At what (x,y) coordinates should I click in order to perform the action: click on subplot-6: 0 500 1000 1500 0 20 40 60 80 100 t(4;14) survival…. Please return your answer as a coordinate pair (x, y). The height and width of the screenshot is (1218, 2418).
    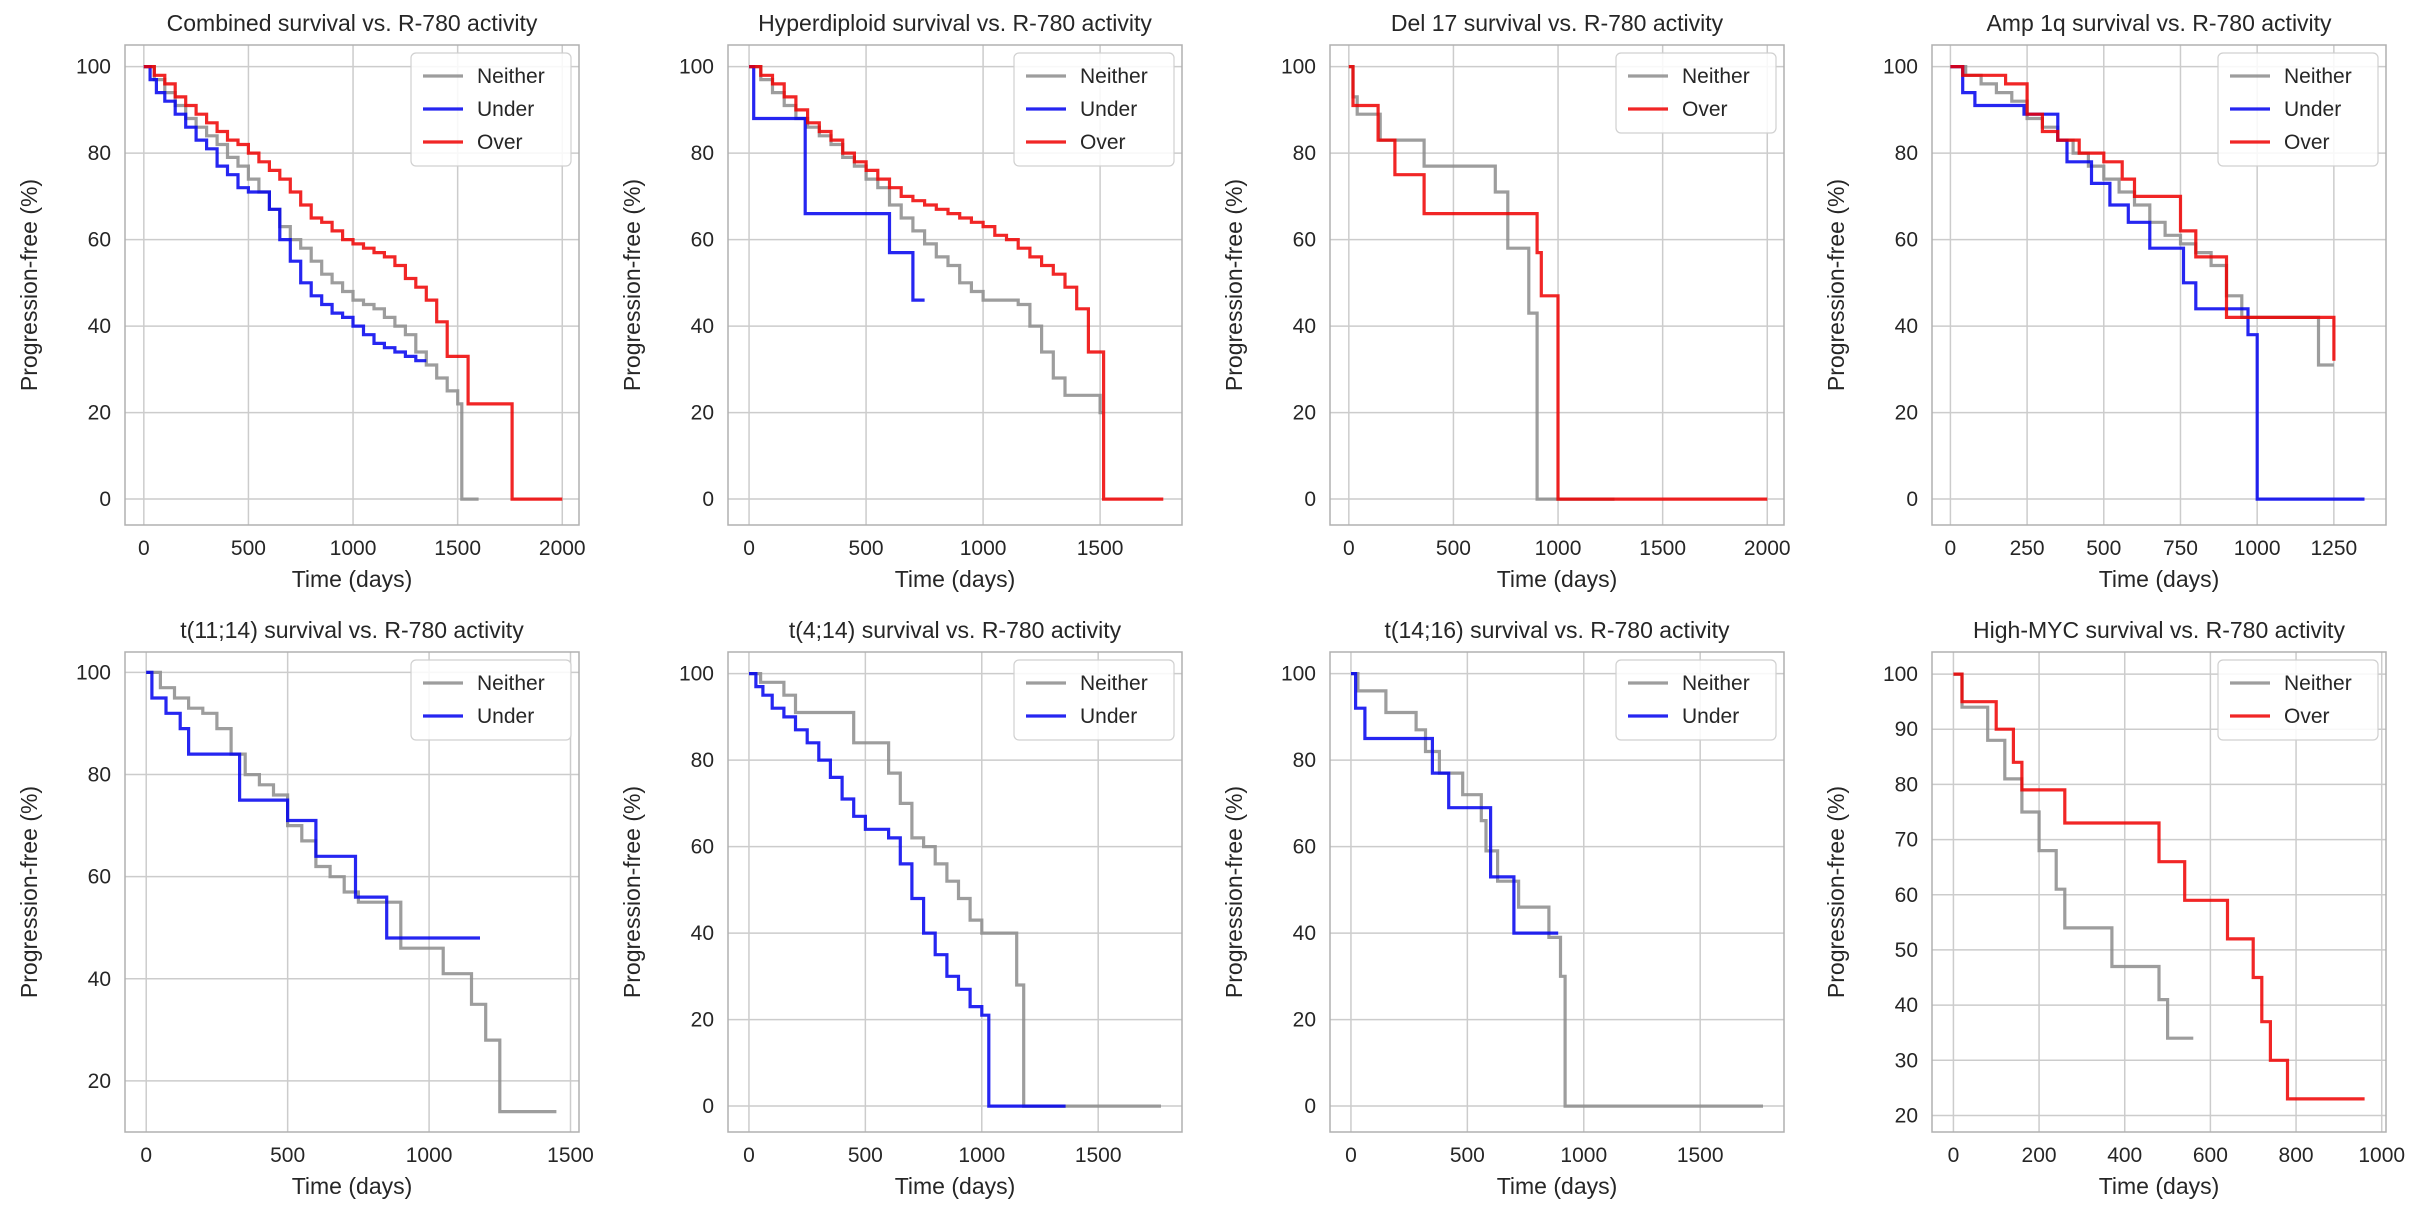
    Looking at the image, I should click on (901, 908).